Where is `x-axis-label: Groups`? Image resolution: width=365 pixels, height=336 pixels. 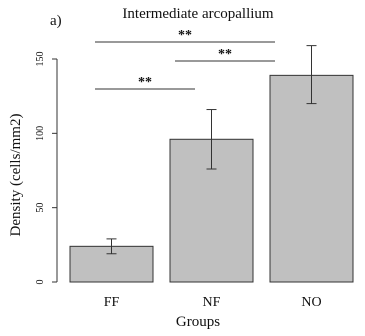
x-axis-label: Groups is located at coordinates (198, 322).